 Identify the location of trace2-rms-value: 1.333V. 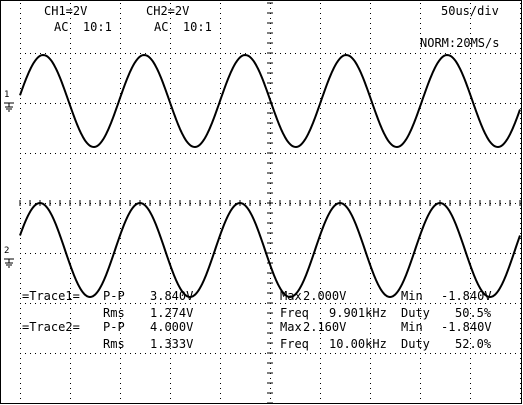
(172, 344).